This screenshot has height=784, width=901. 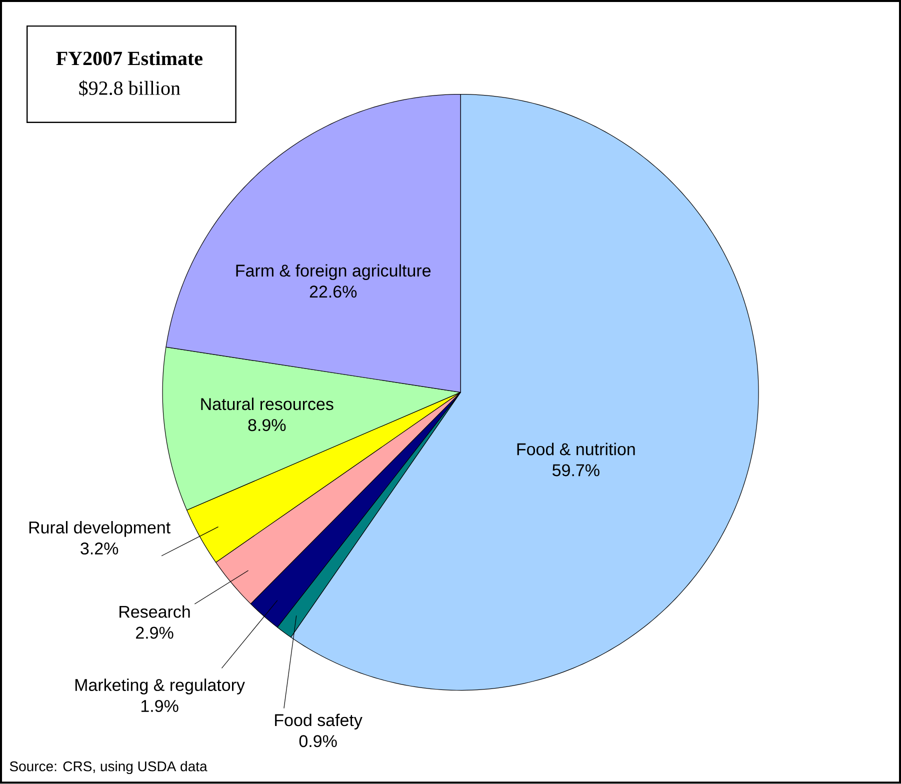 I want to click on slice-label: Farm & foreign agriculture, so click(x=333, y=272).